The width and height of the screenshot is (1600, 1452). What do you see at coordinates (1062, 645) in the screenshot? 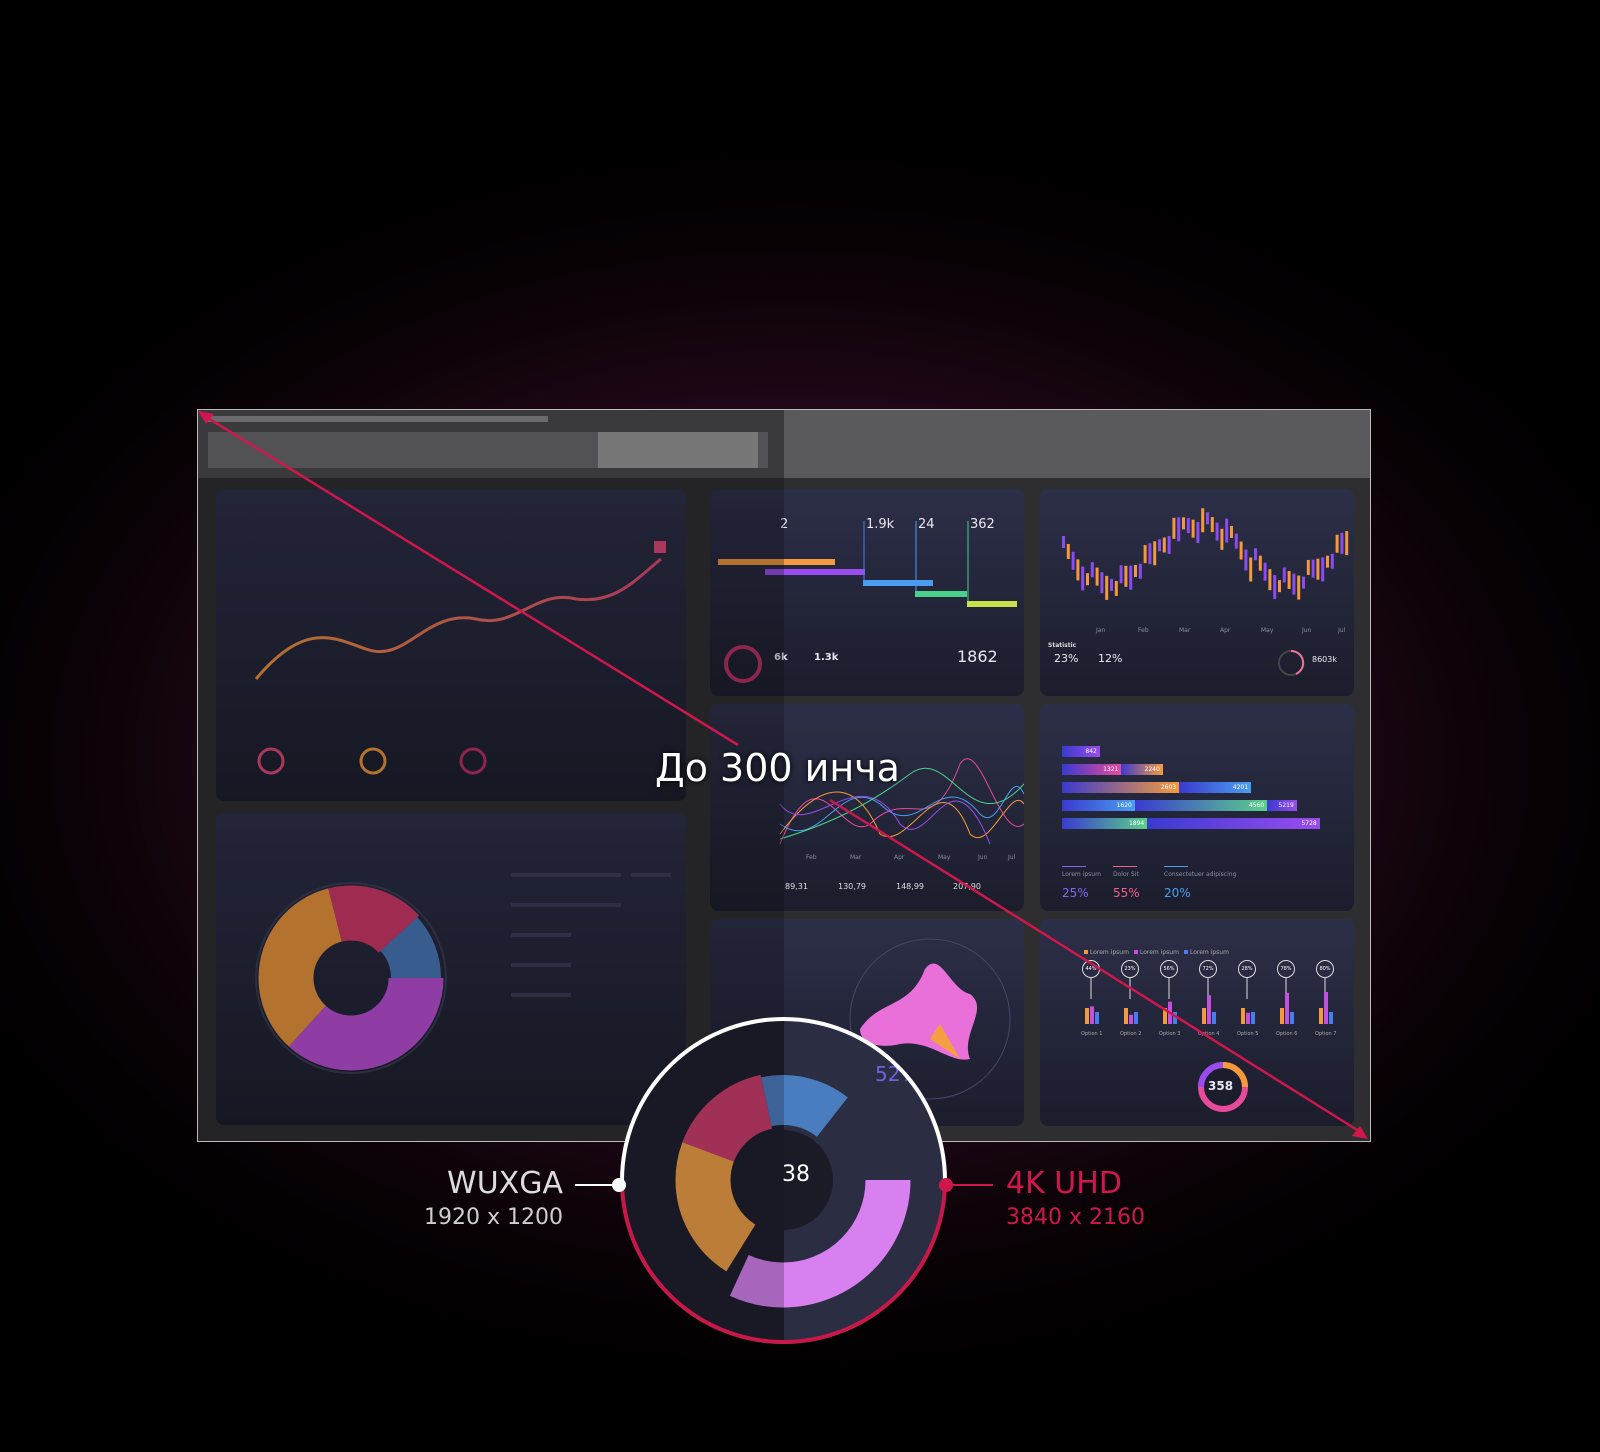
I see `statistic-title: Statistic` at bounding box center [1062, 645].